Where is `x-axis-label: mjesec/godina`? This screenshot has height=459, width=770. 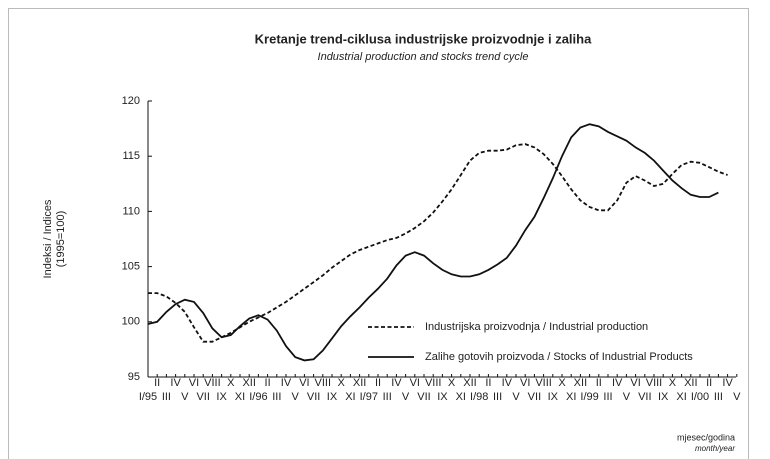
x-axis-label: mjesec/godina is located at coordinates (706, 437).